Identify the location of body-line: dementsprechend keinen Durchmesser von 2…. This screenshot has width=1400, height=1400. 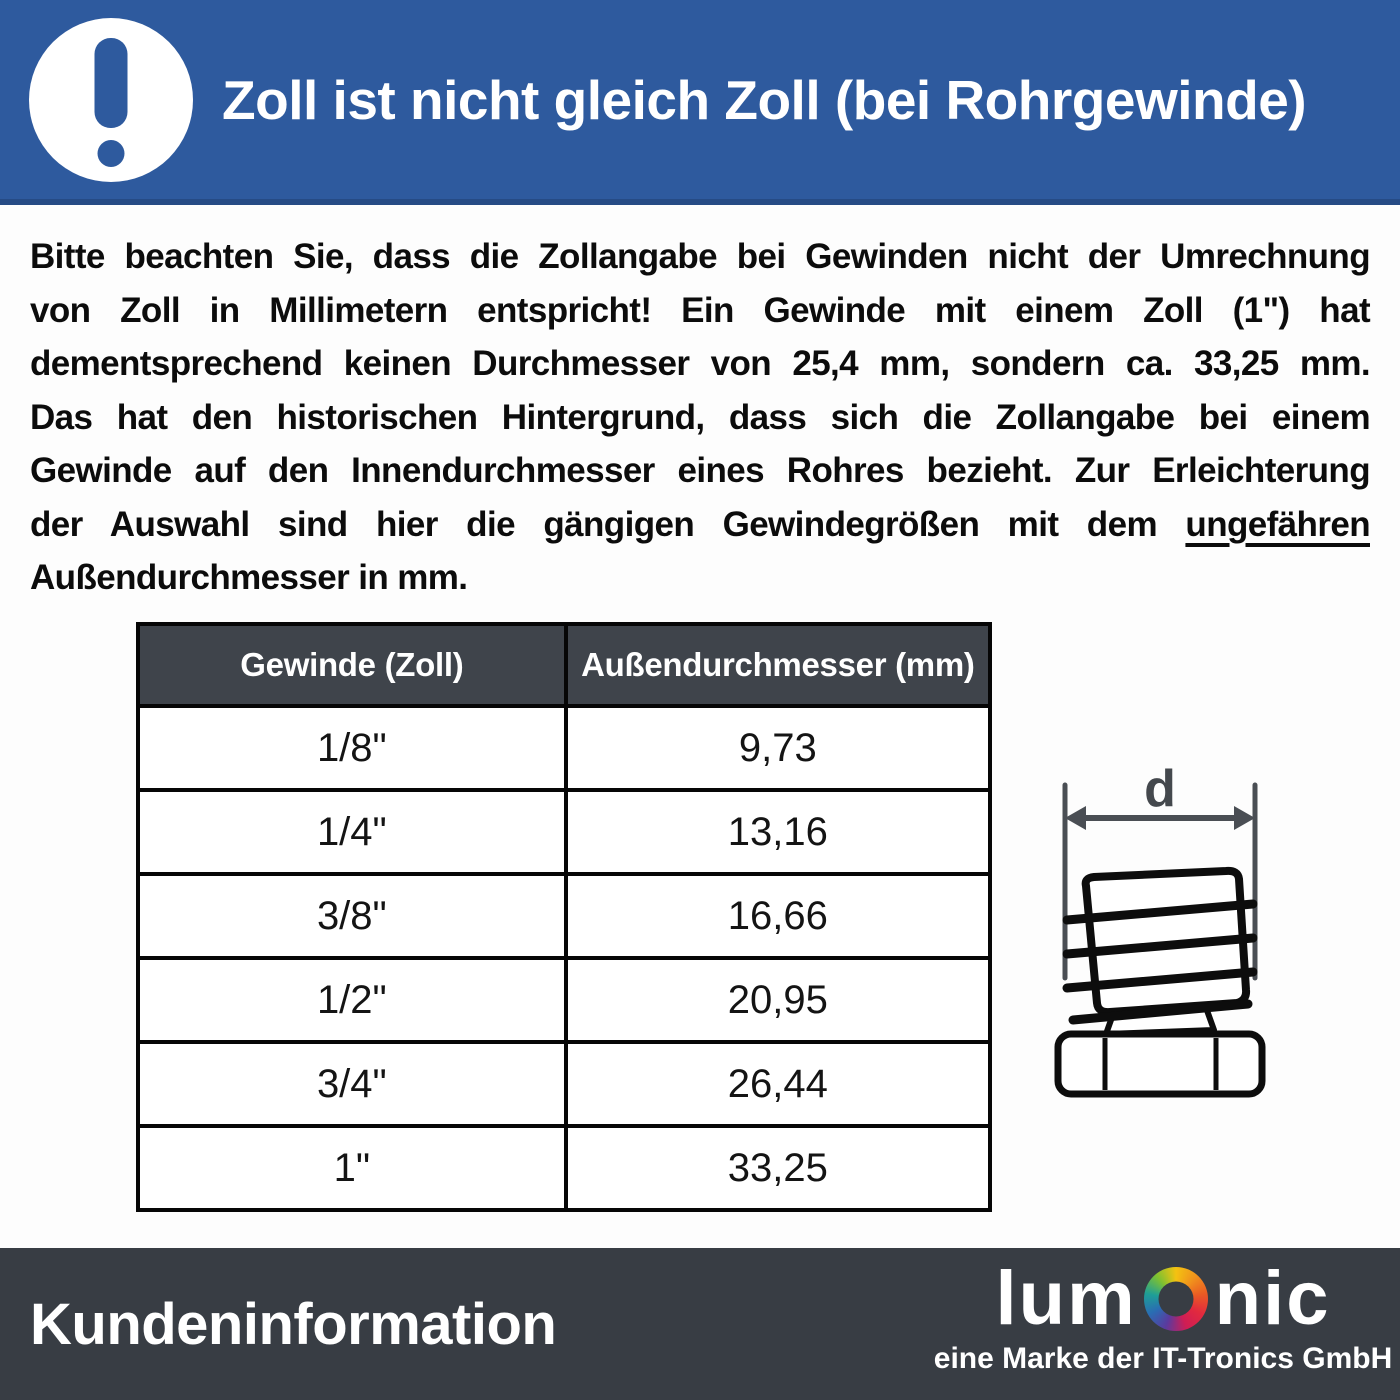
(700, 363).